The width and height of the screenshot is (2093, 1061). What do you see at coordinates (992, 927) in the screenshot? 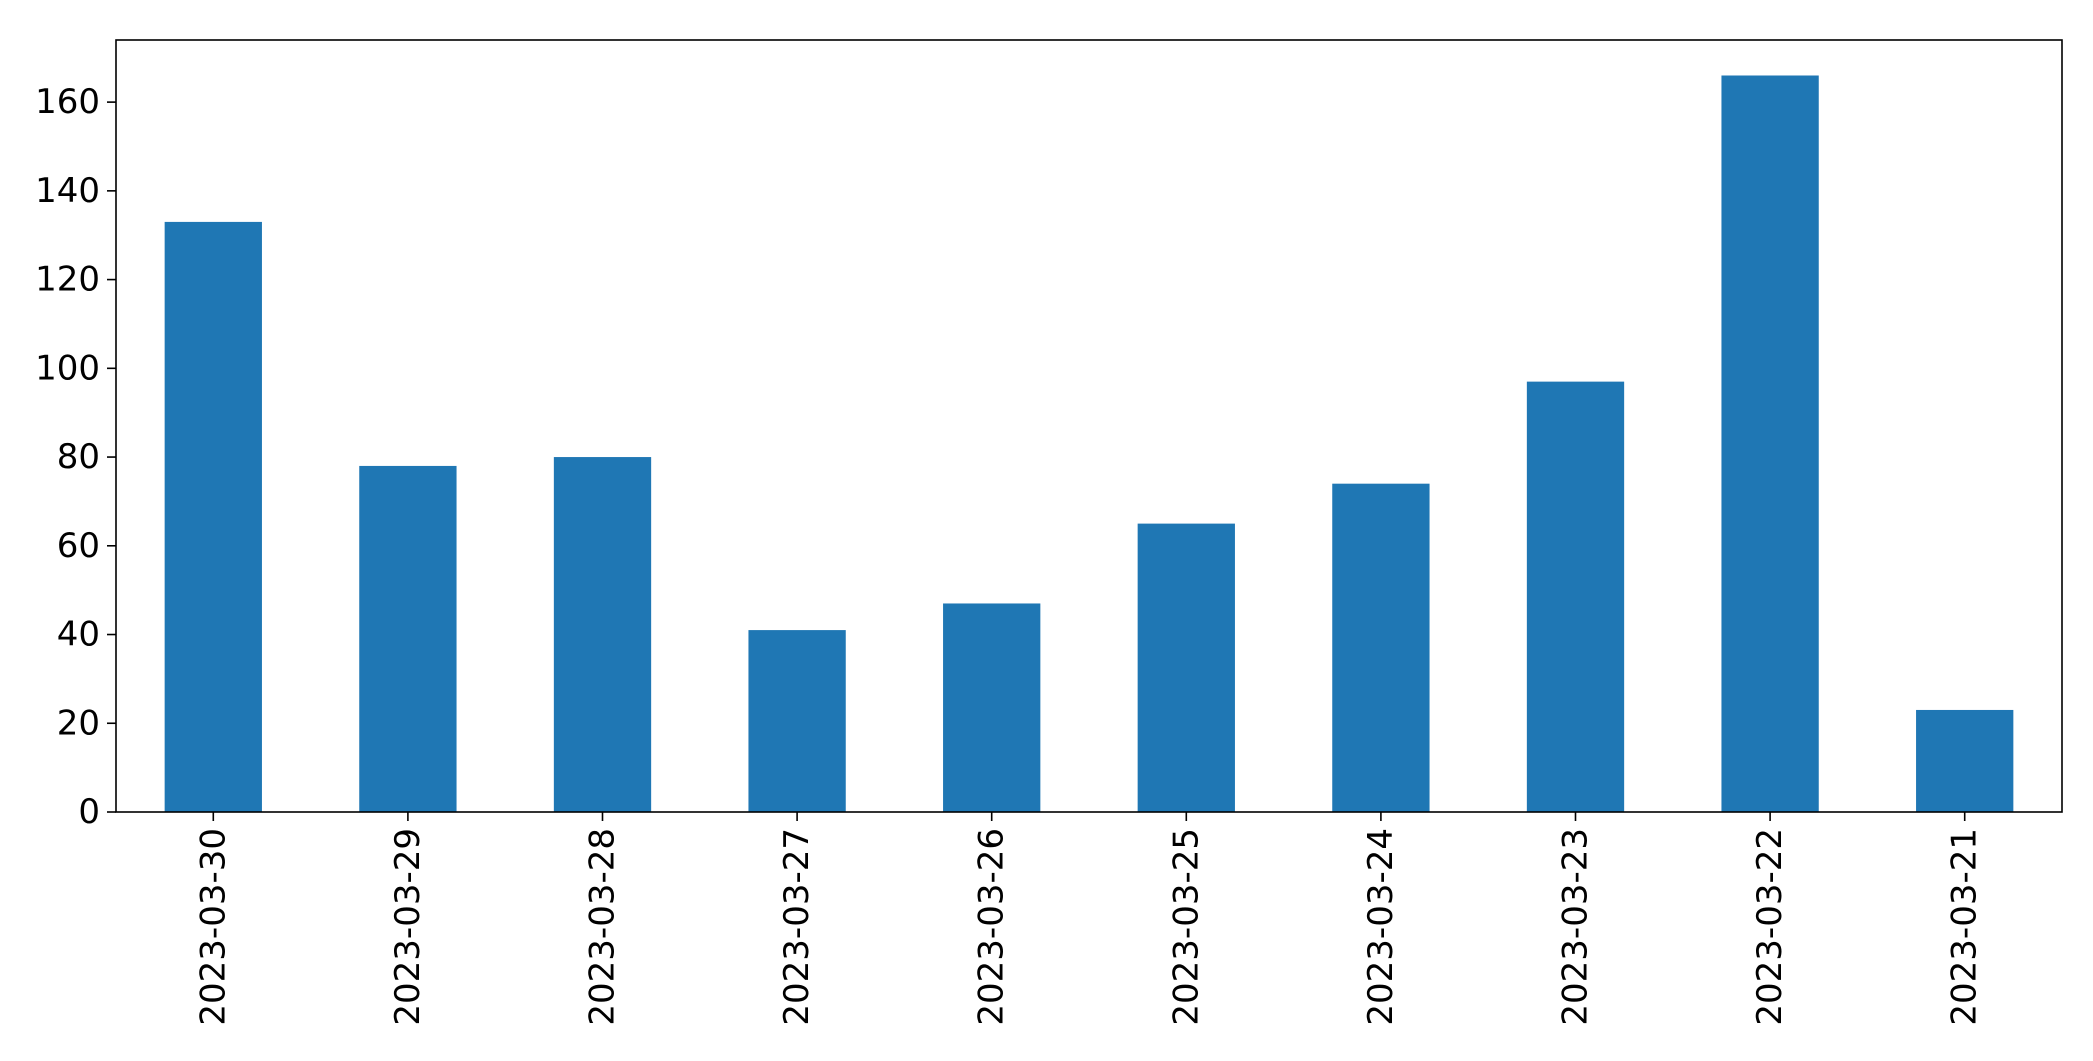
I see `x-tick-label: 2023-03-26` at bounding box center [992, 927].